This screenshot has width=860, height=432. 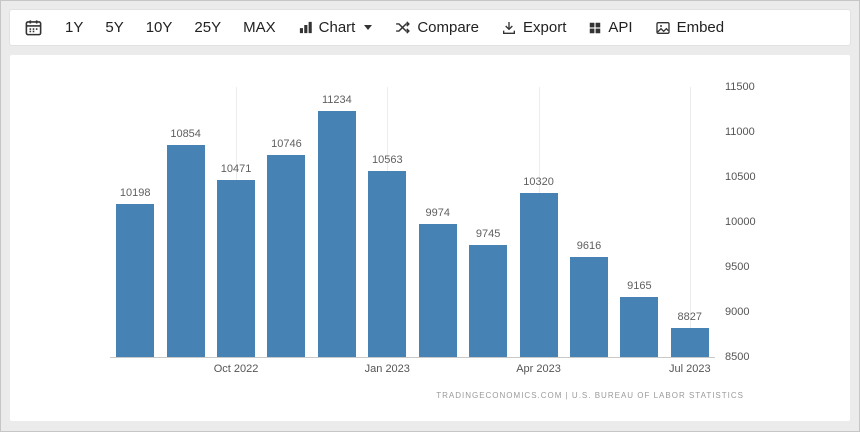 What do you see at coordinates (305, 27) in the screenshot?
I see `bar-chart-icon` at bounding box center [305, 27].